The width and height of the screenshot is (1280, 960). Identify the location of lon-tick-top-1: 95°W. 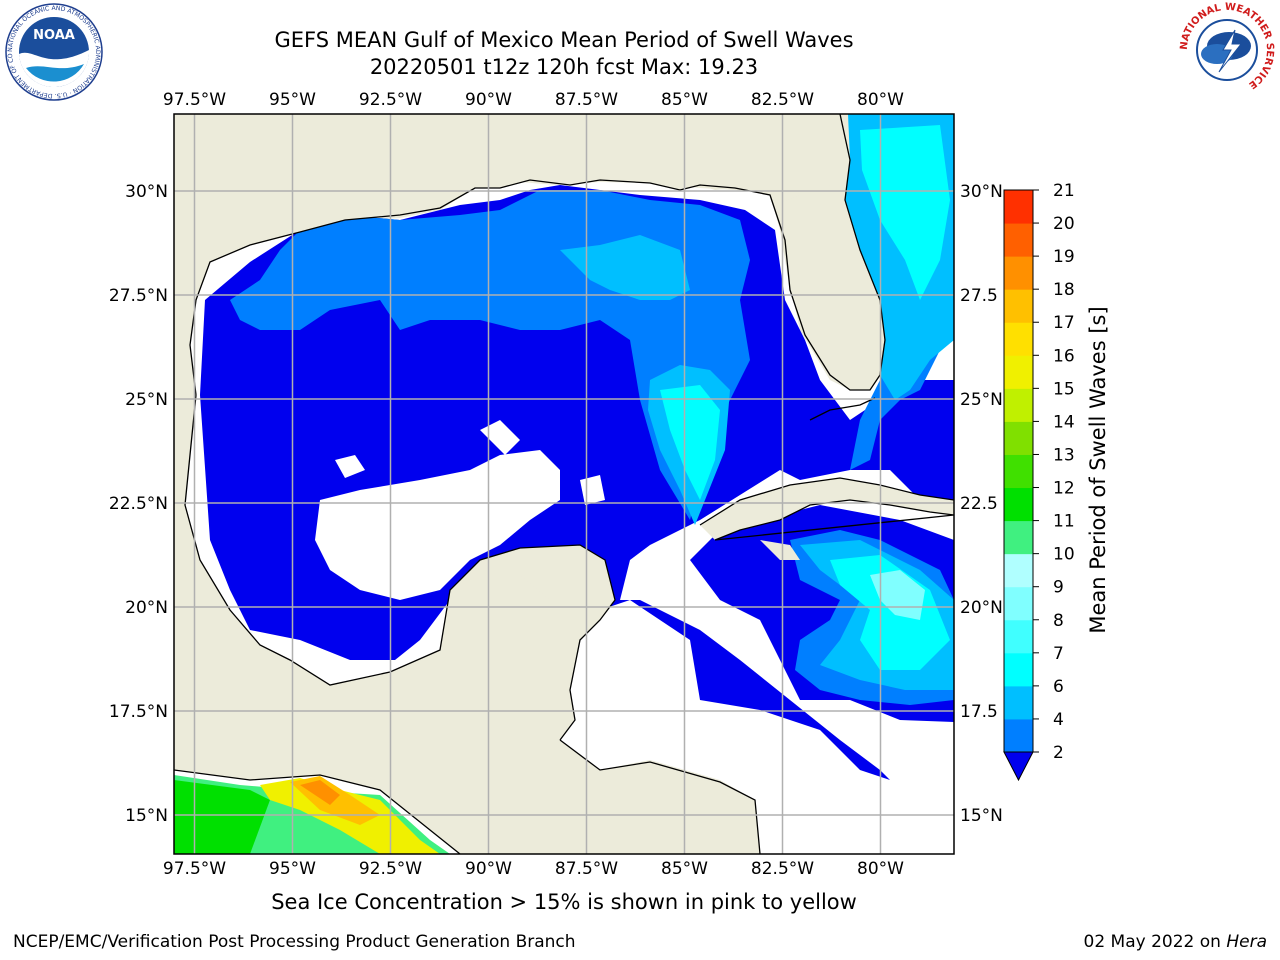
(292, 100).